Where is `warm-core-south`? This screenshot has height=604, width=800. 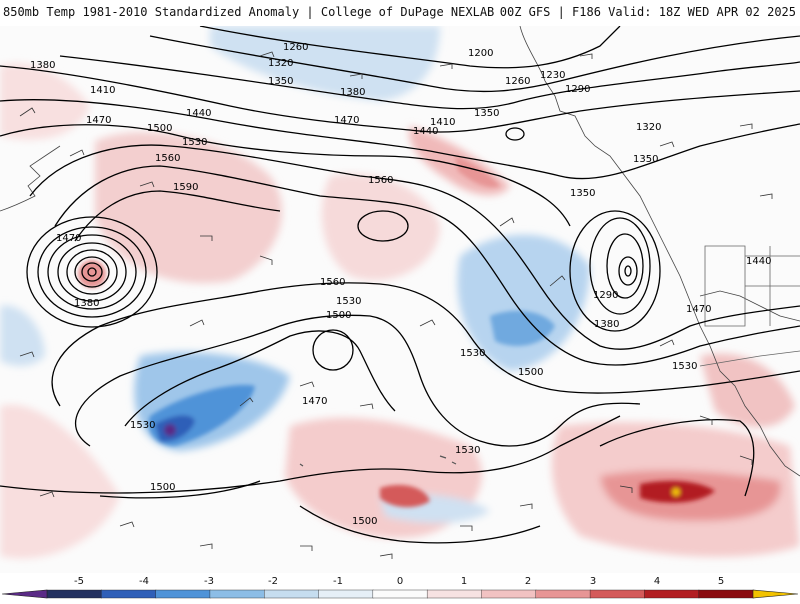
warm-core-south is located at coordinates (405, 496).